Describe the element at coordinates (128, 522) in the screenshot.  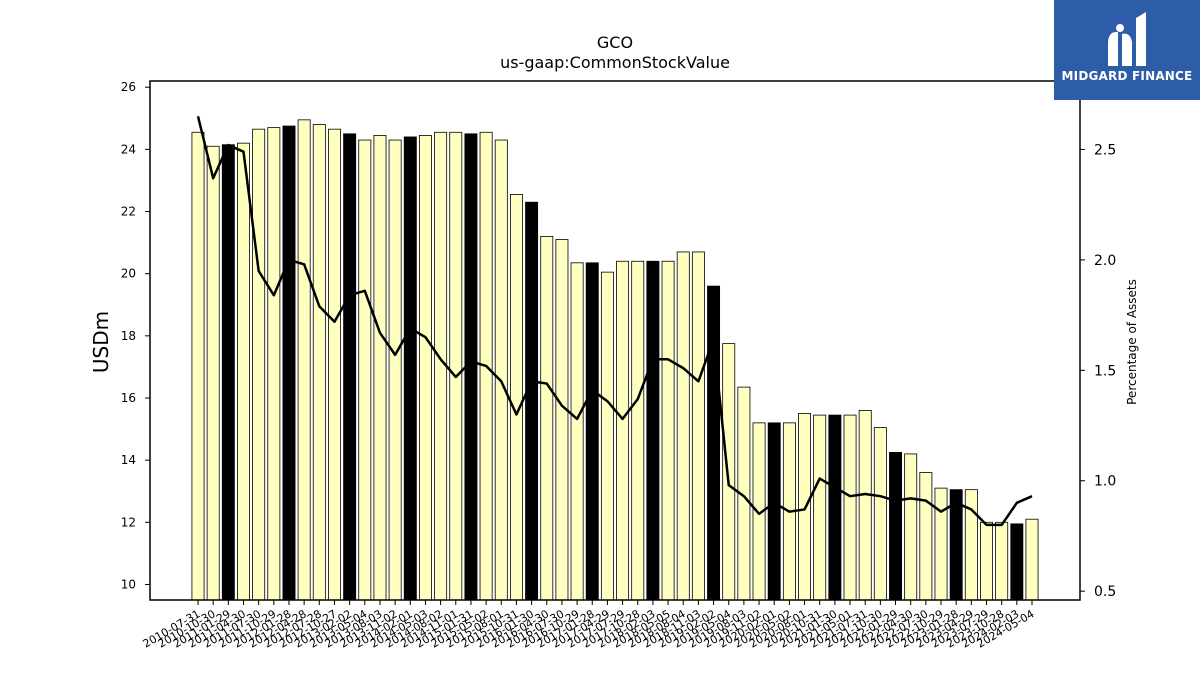
I see `y-tick-label: 12` at that location.